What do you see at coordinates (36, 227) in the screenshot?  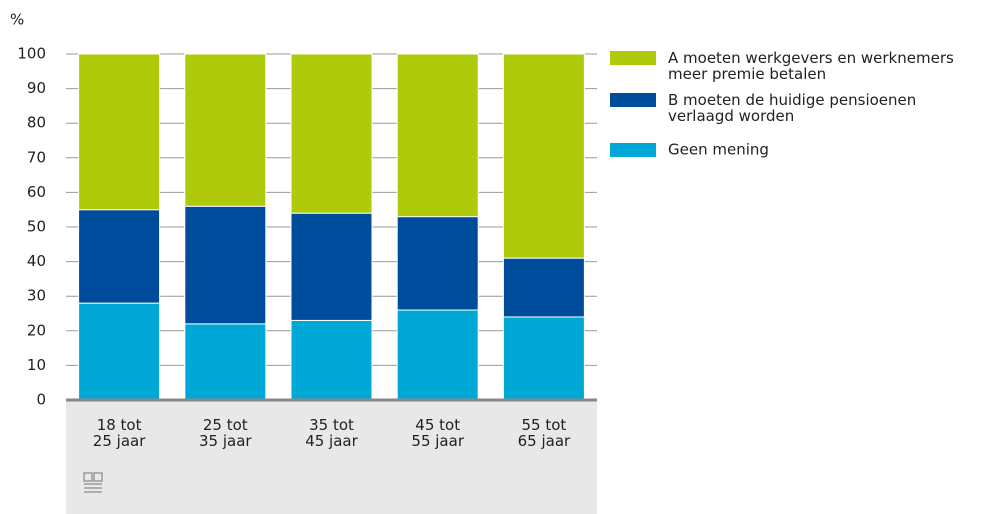 I see `y-tick-label: 50` at bounding box center [36, 227].